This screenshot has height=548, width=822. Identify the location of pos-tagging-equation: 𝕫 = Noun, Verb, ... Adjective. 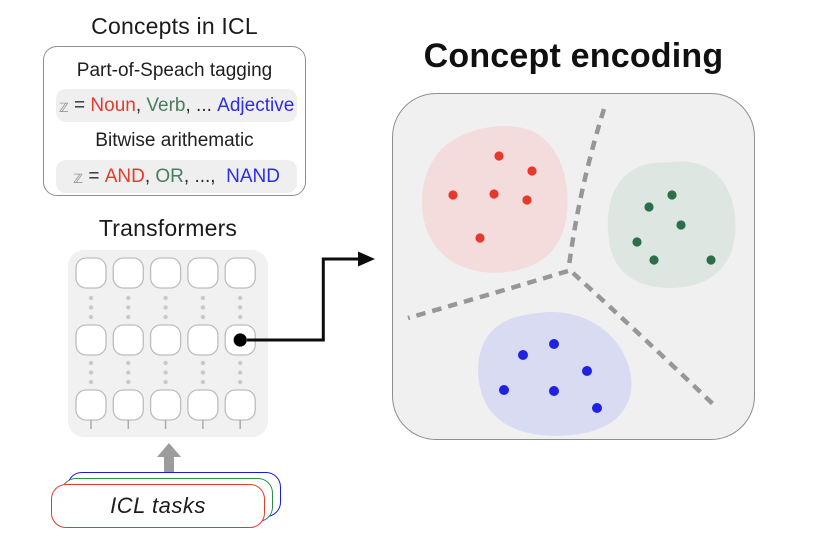
(176, 105).